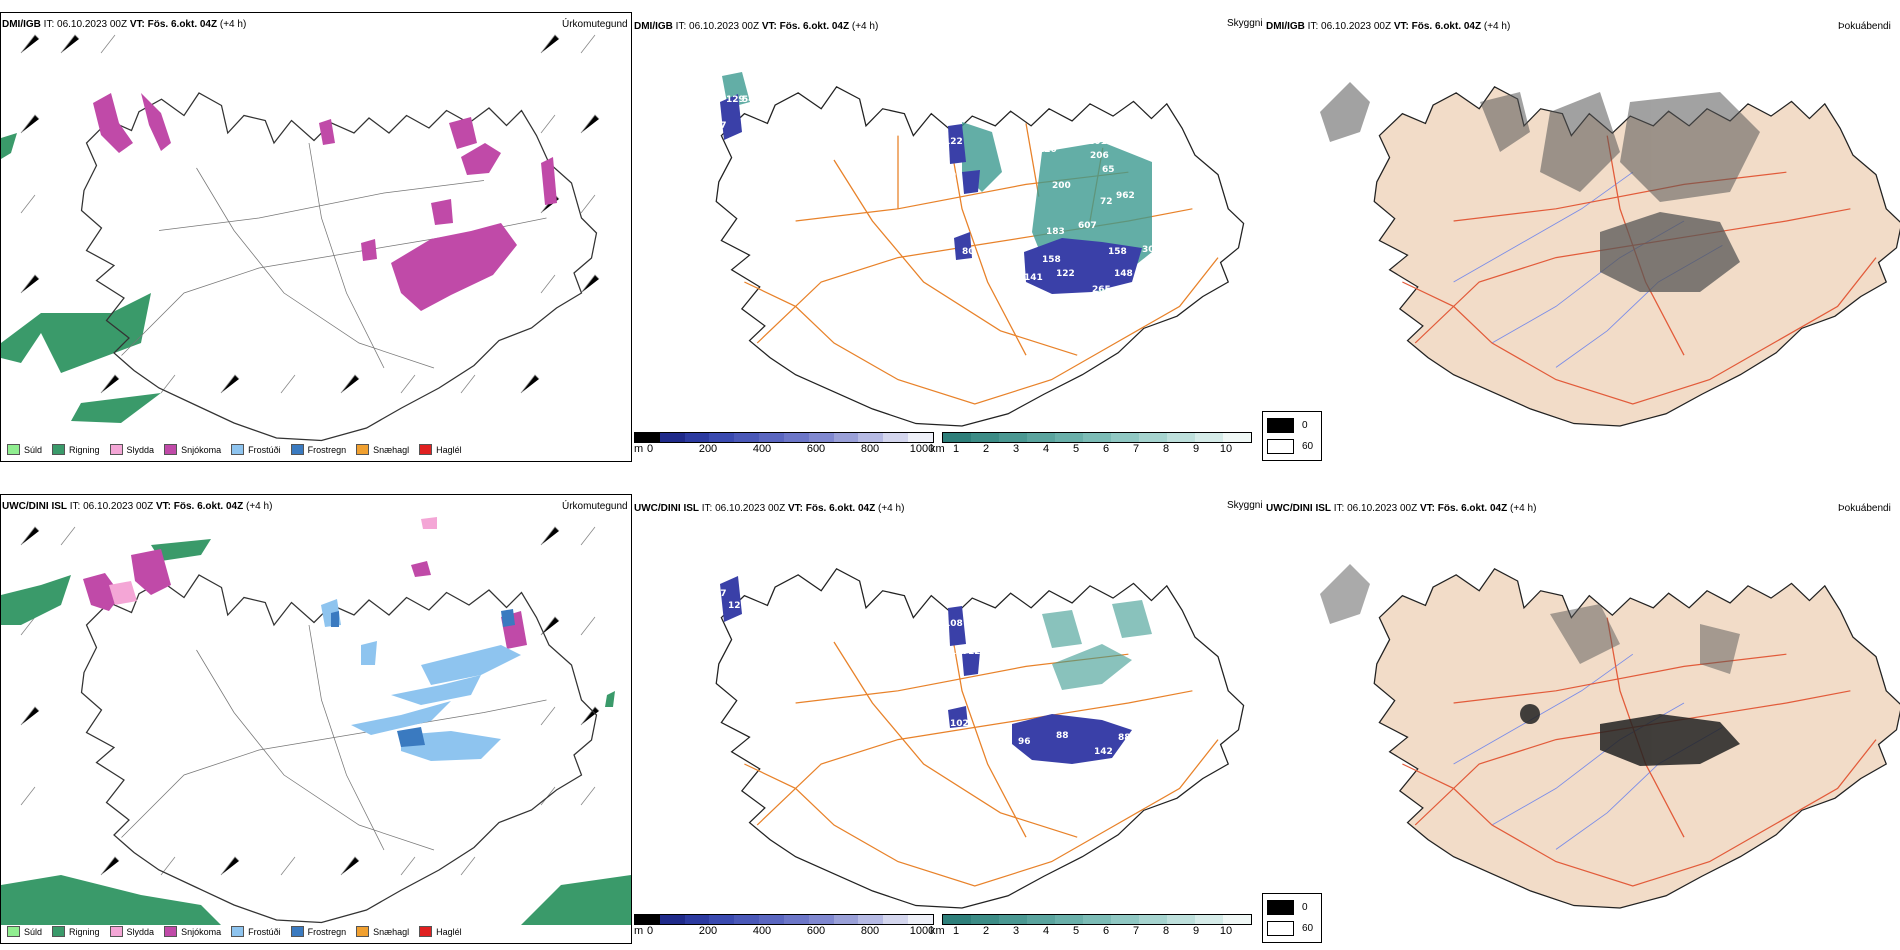  Describe the element at coordinates (1024, 742) in the screenshot. I see `vis-label: 96` at that location.